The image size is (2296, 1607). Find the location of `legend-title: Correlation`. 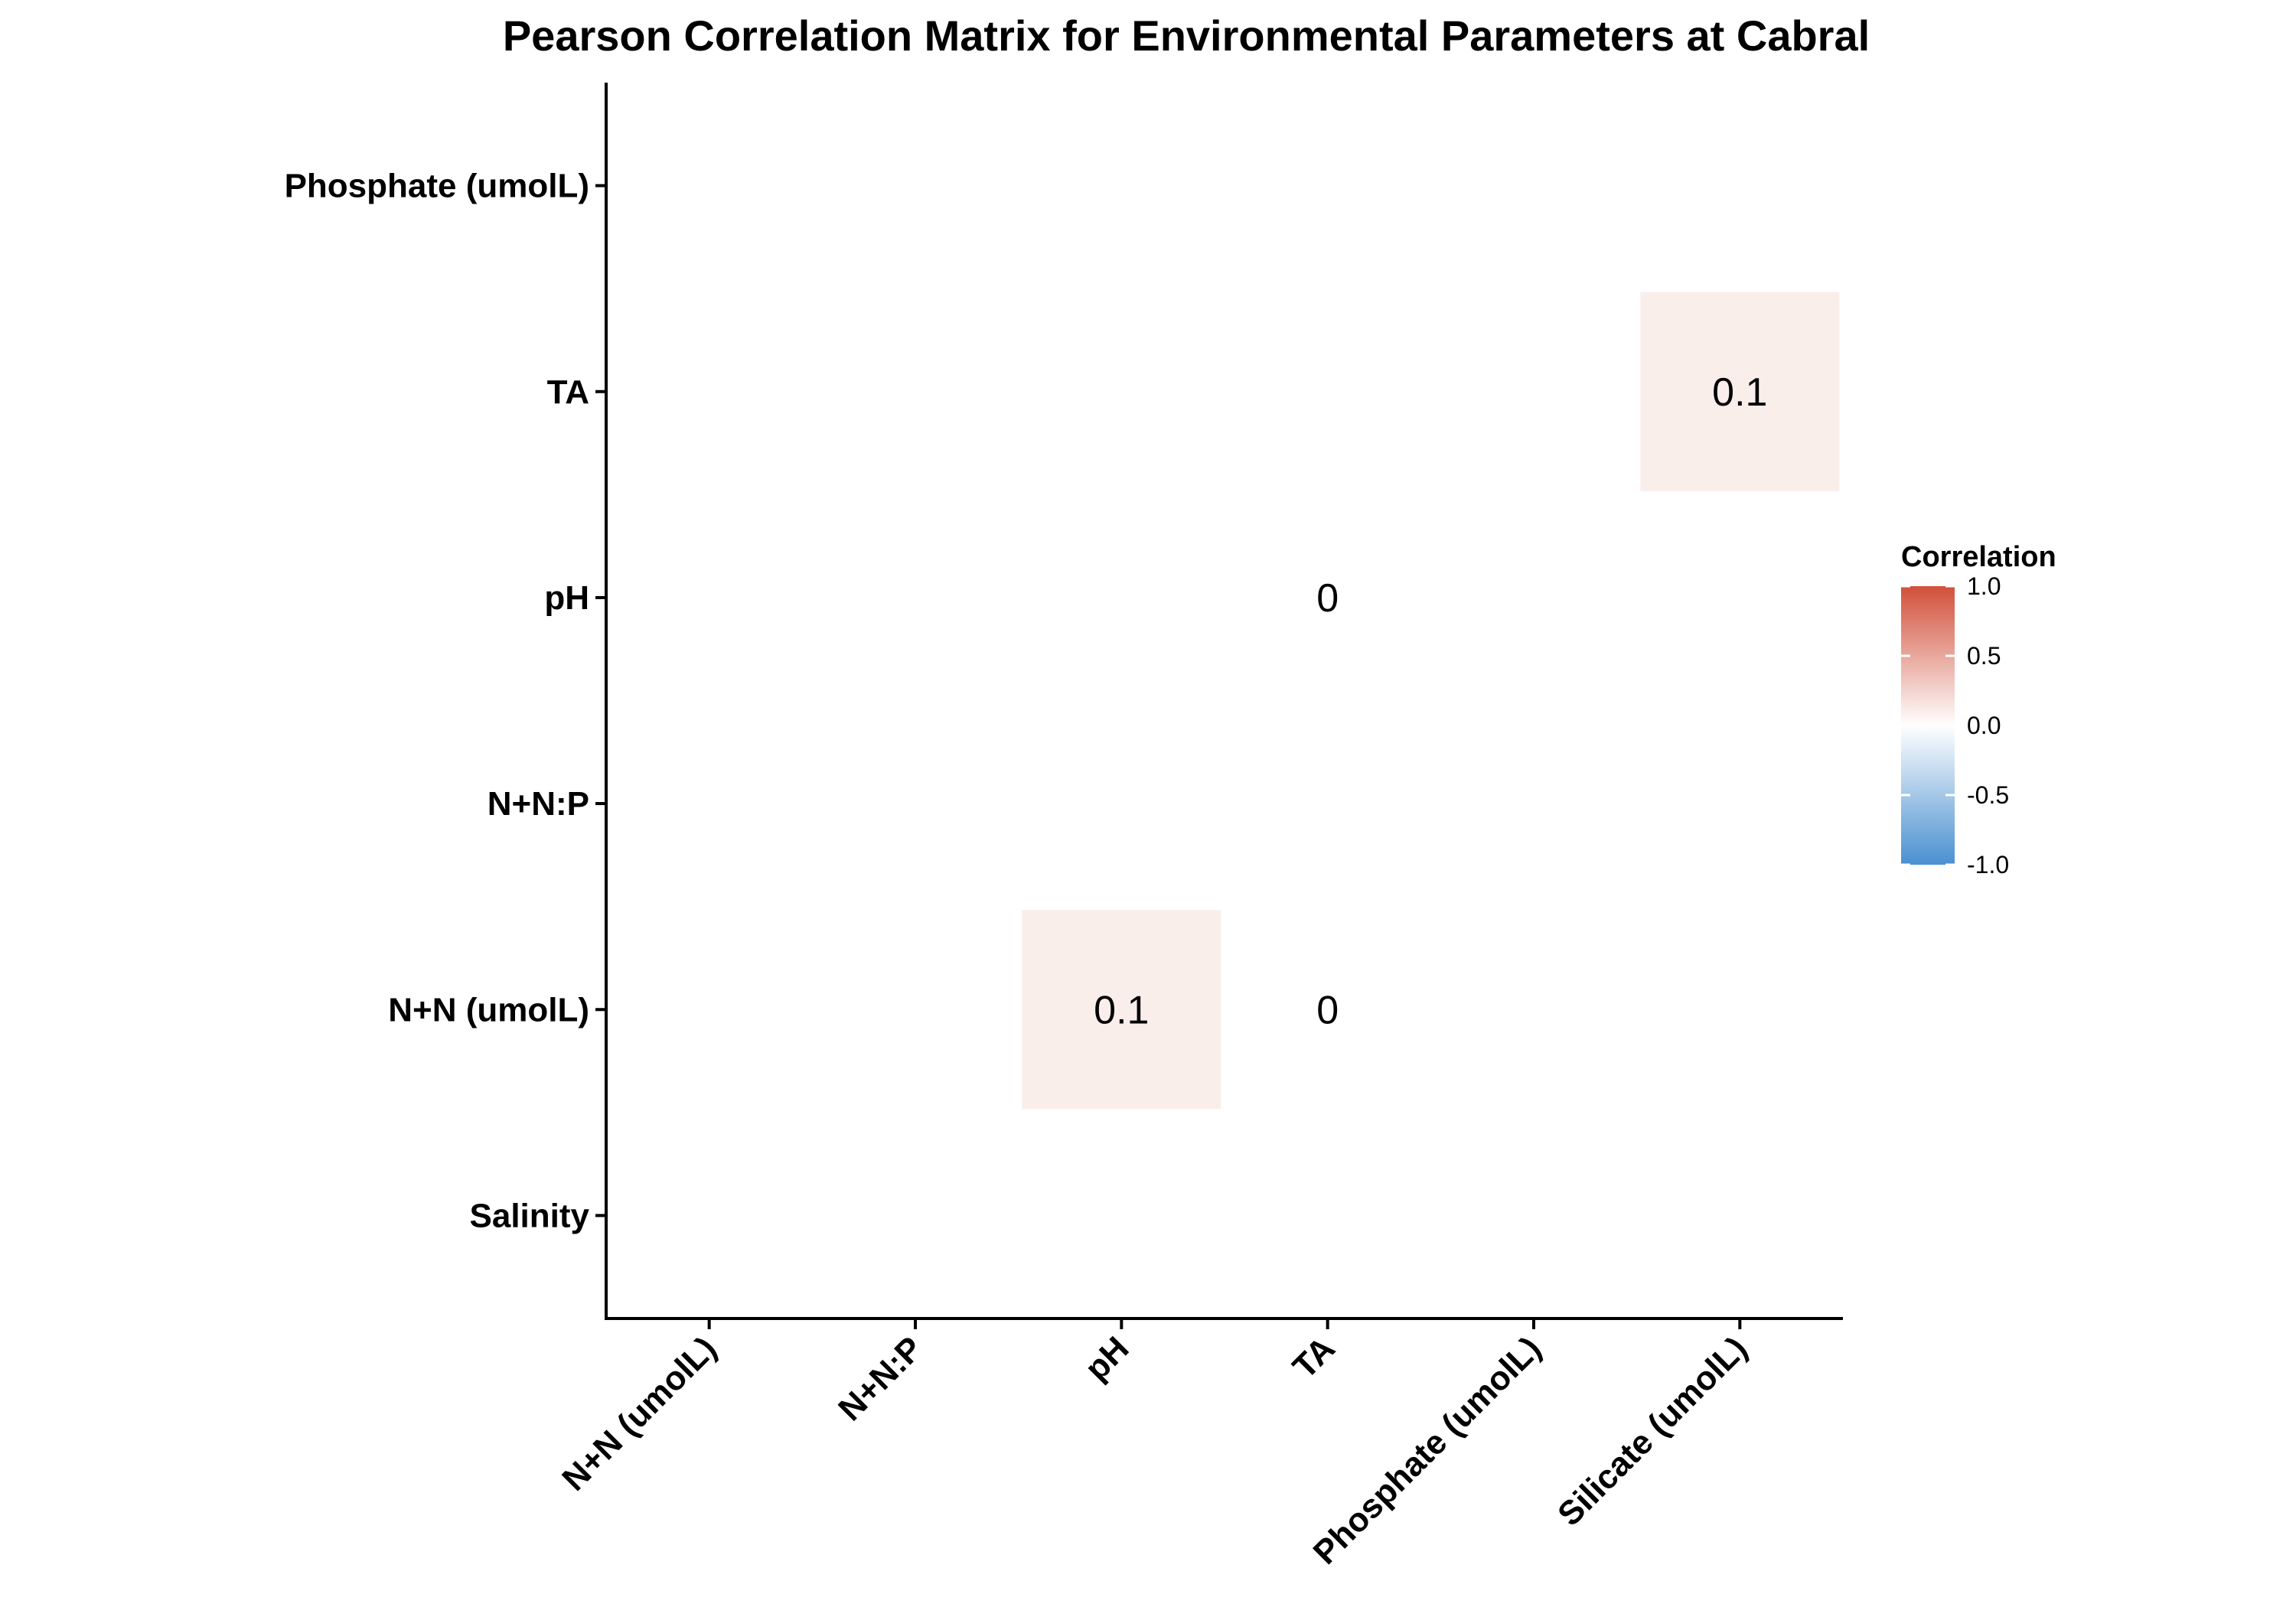

legend-title: Correlation is located at coordinates (1978, 557).